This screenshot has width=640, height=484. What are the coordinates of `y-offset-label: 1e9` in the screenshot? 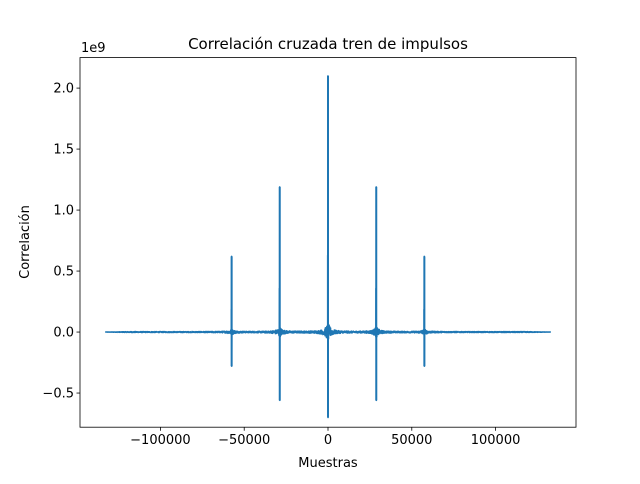 It's located at (93, 48).